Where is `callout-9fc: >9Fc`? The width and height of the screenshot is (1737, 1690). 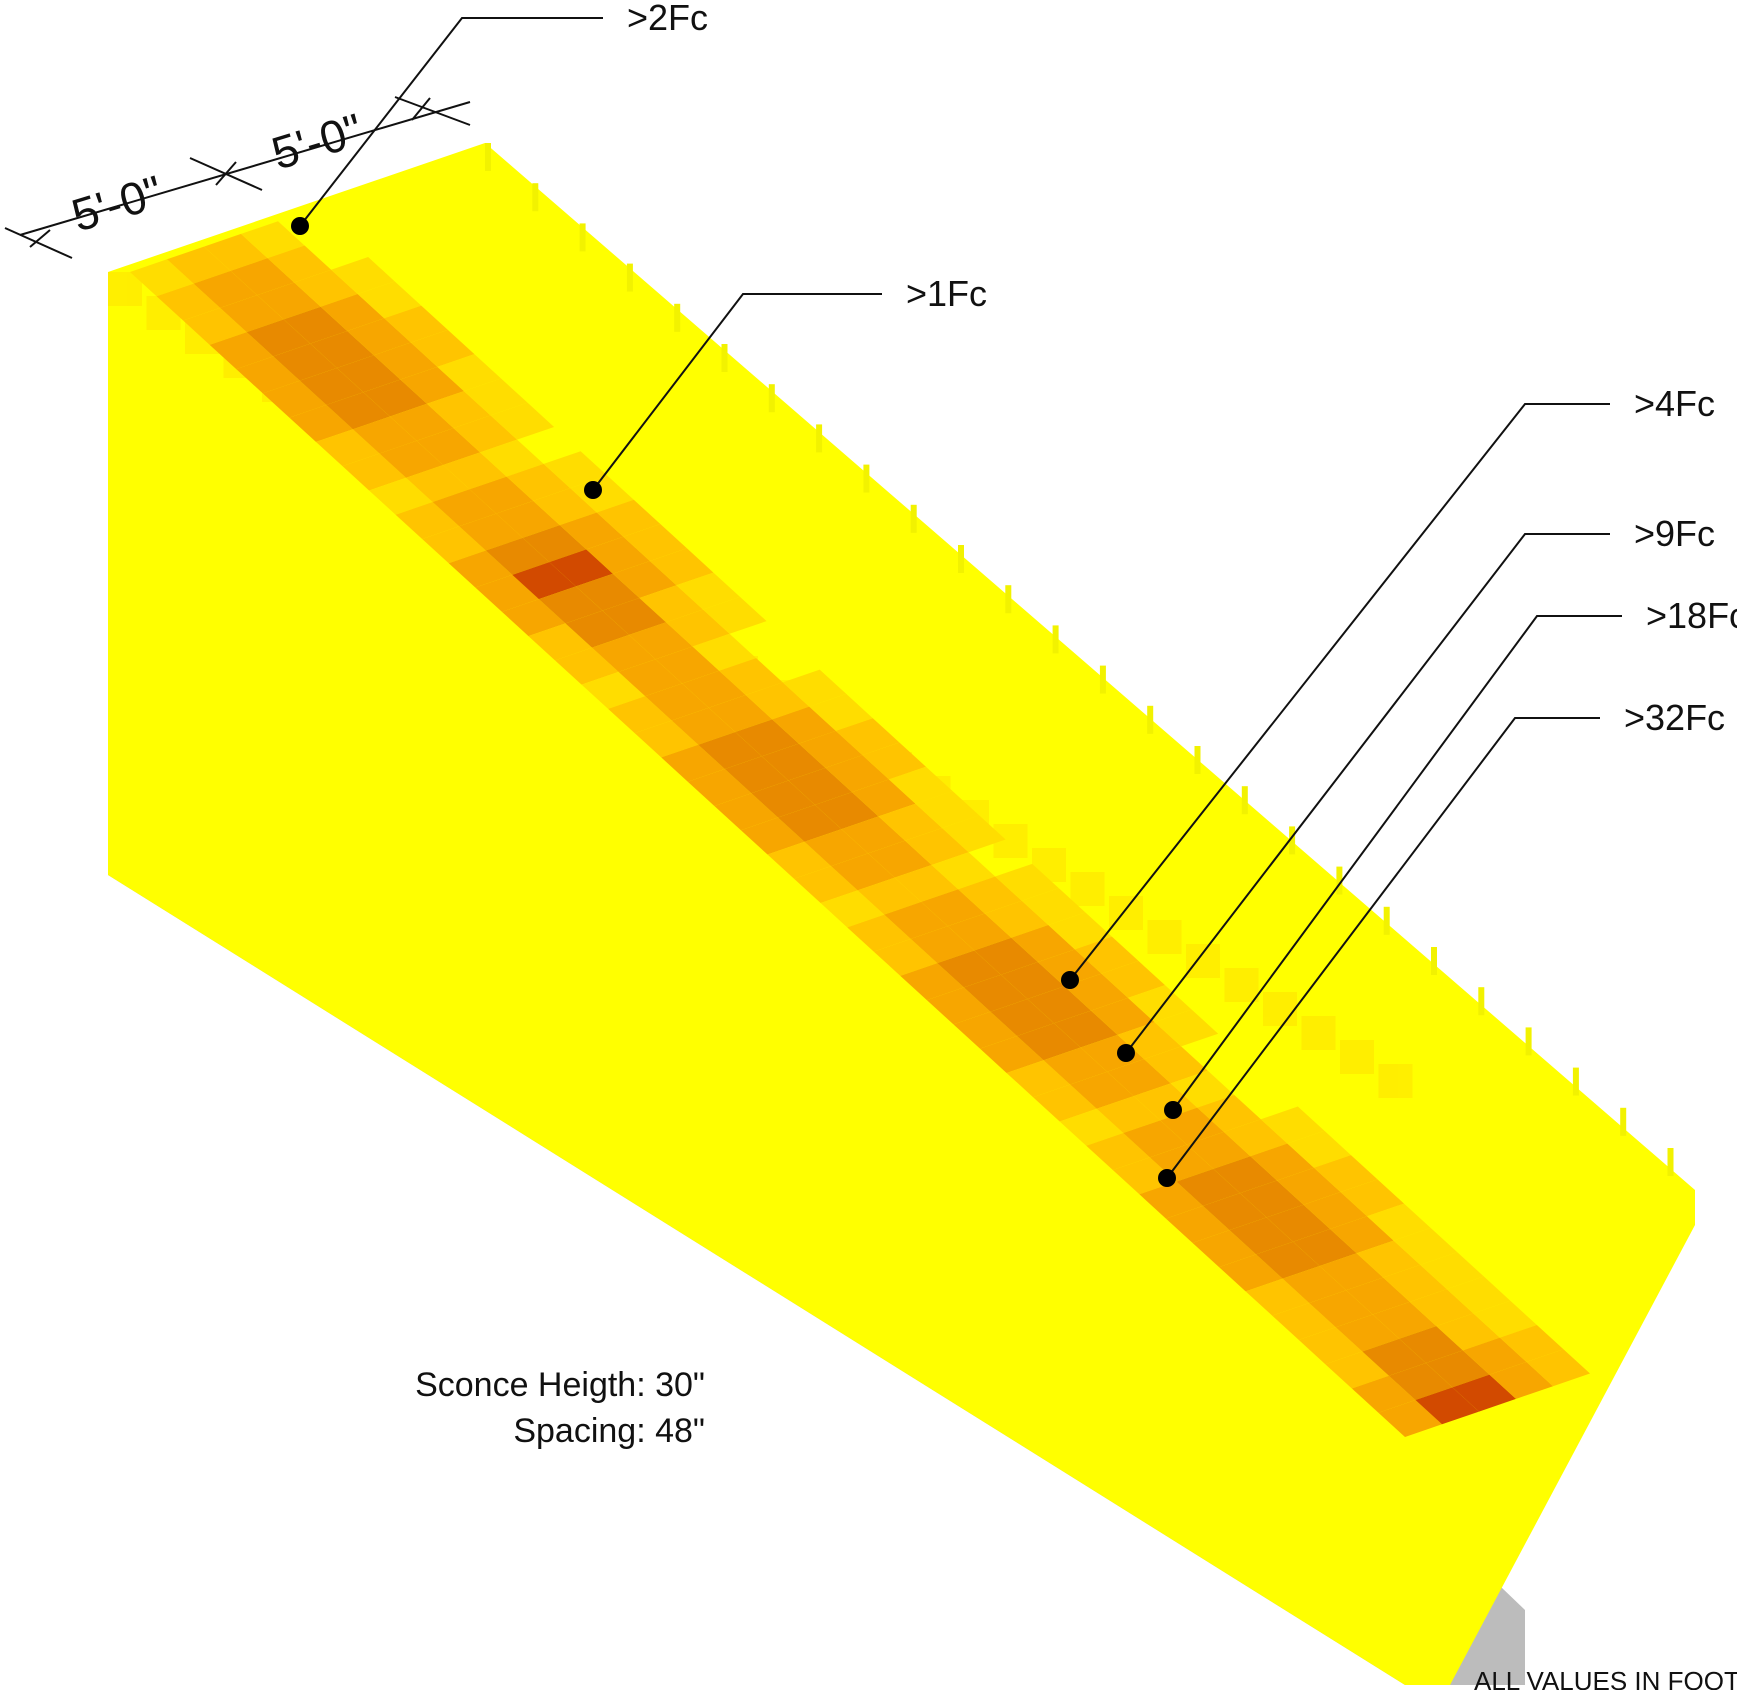 callout-9fc: >9Fc is located at coordinates (1674, 533).